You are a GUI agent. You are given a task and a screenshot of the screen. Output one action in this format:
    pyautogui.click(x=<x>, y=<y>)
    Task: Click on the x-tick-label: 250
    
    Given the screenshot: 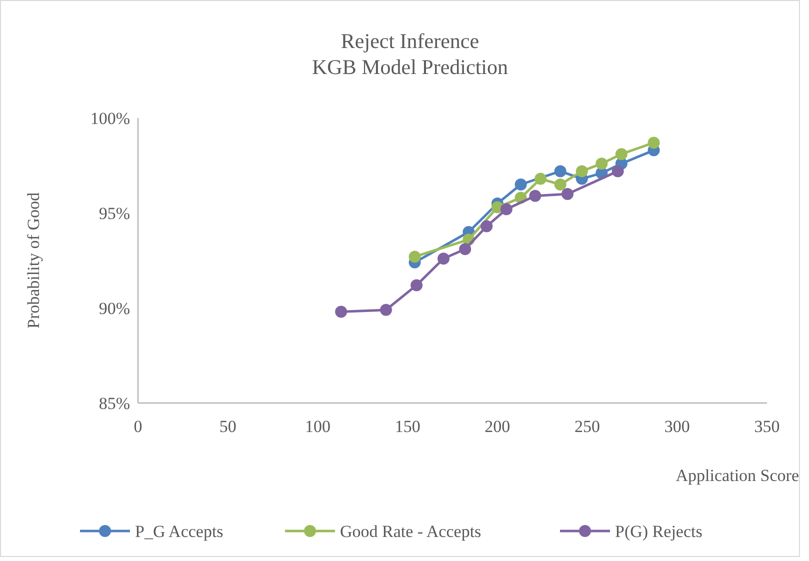 What is the action you would take?
    pyautogui.click(x=587, y=426)
    